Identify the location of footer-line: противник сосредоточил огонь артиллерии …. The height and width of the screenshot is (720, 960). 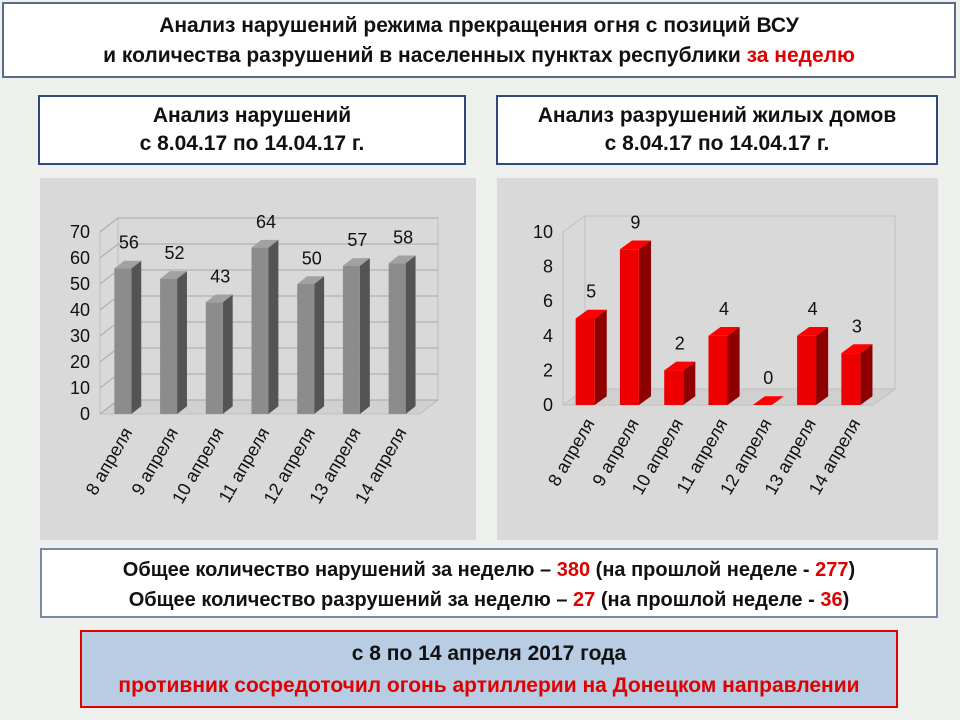
(489, 685).